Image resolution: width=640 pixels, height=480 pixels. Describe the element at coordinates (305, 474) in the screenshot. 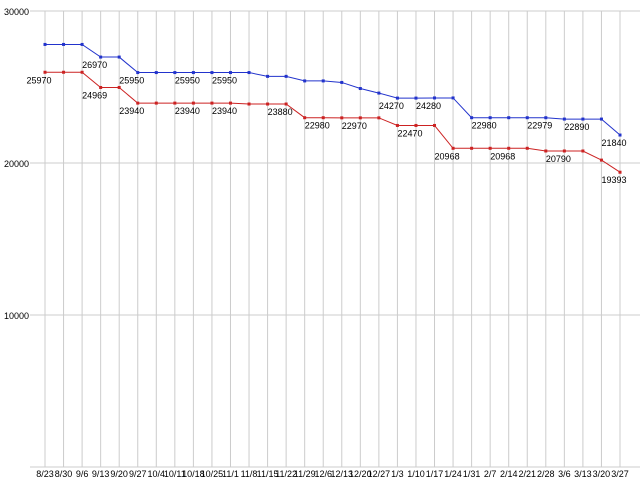

I see `x-tick-label: 11/29` at that location.